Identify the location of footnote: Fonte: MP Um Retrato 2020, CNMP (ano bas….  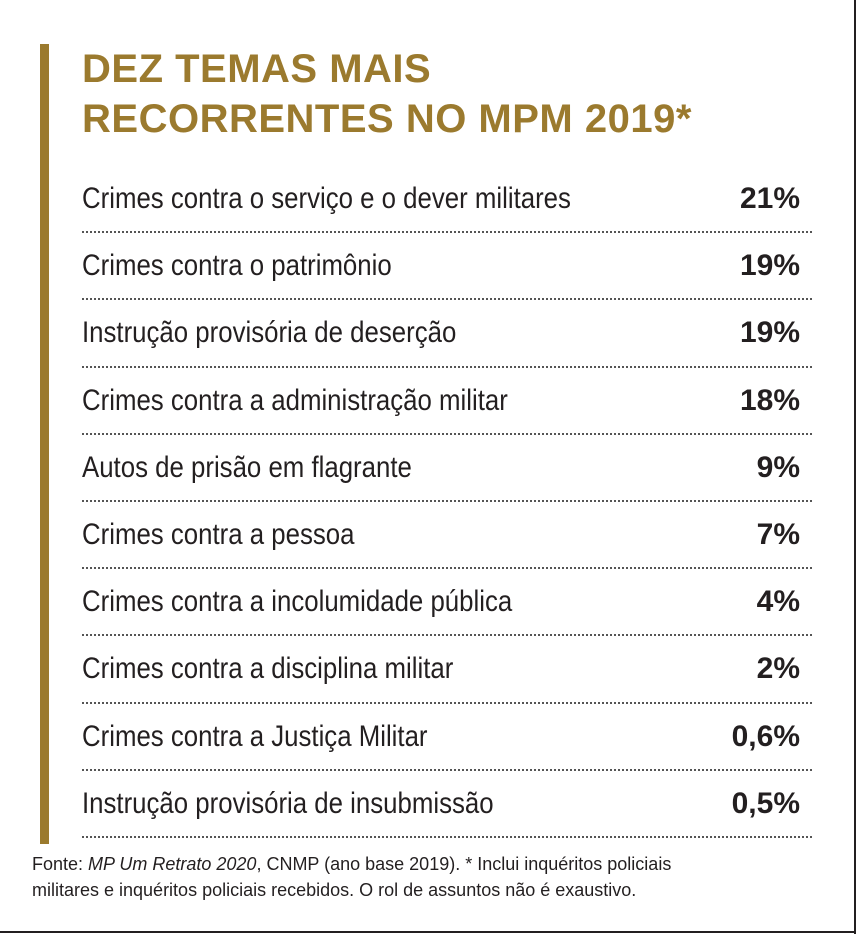
(432, 877).